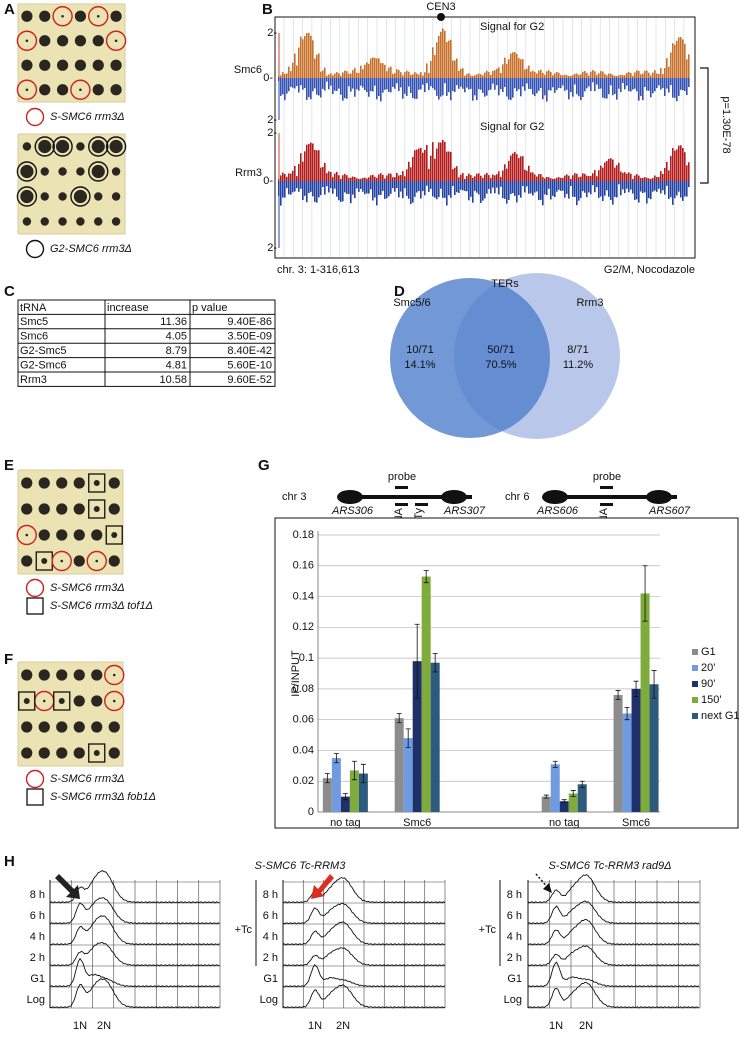  What do you see at coordinates (249, 351) in the screenshot?
I see `table-cell: 8.40E-42` at bounding box center [249, 351].